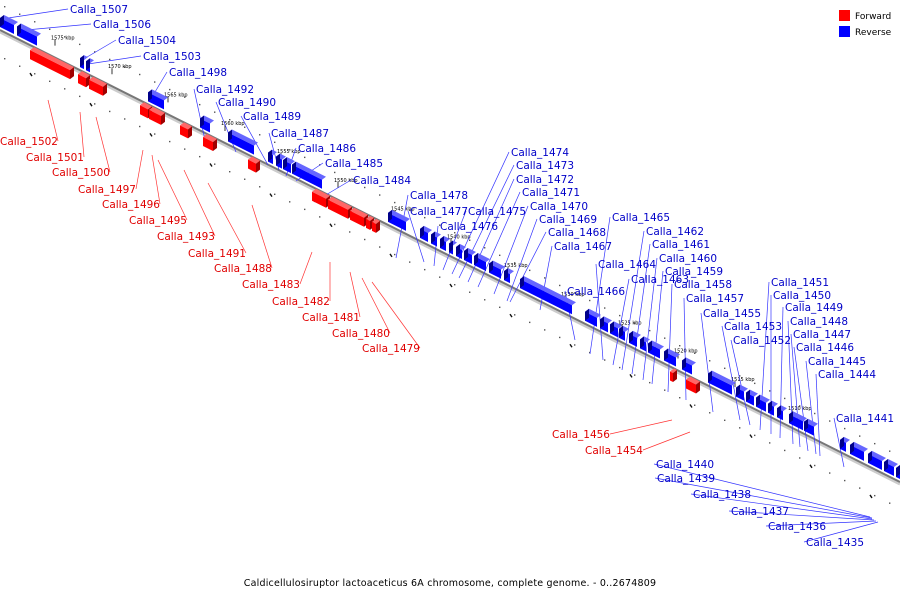 This screenshot has height=600, width=900. Describe the element at coordinates (107, 190) in the screenshot. I see `gene-label: Calla_1497` at that location.